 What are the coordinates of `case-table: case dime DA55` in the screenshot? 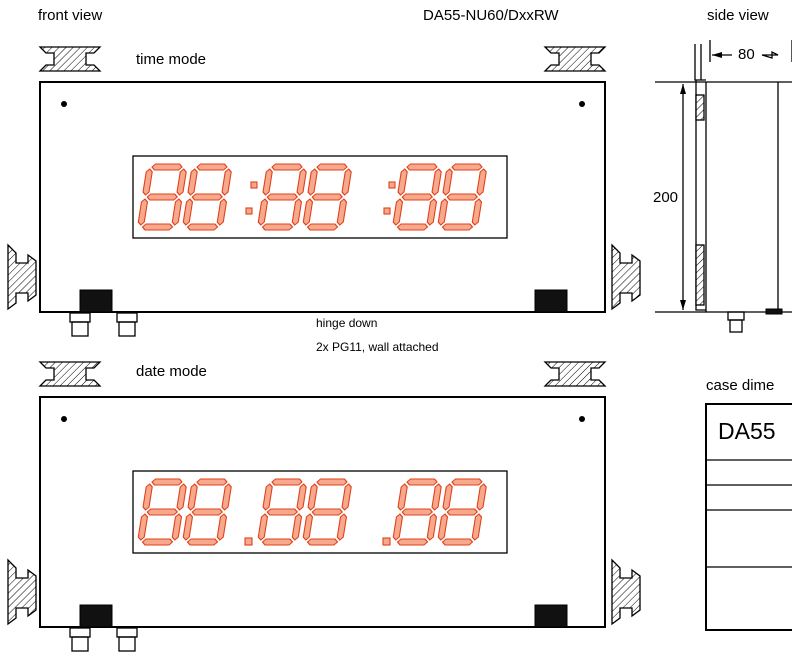 It's located at (748, 504).